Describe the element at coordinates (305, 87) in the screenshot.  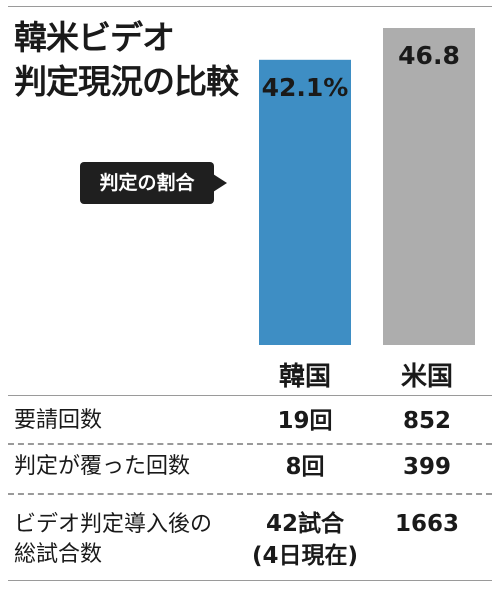
I see `bar-value-label-korea: 42.1%` at that location.